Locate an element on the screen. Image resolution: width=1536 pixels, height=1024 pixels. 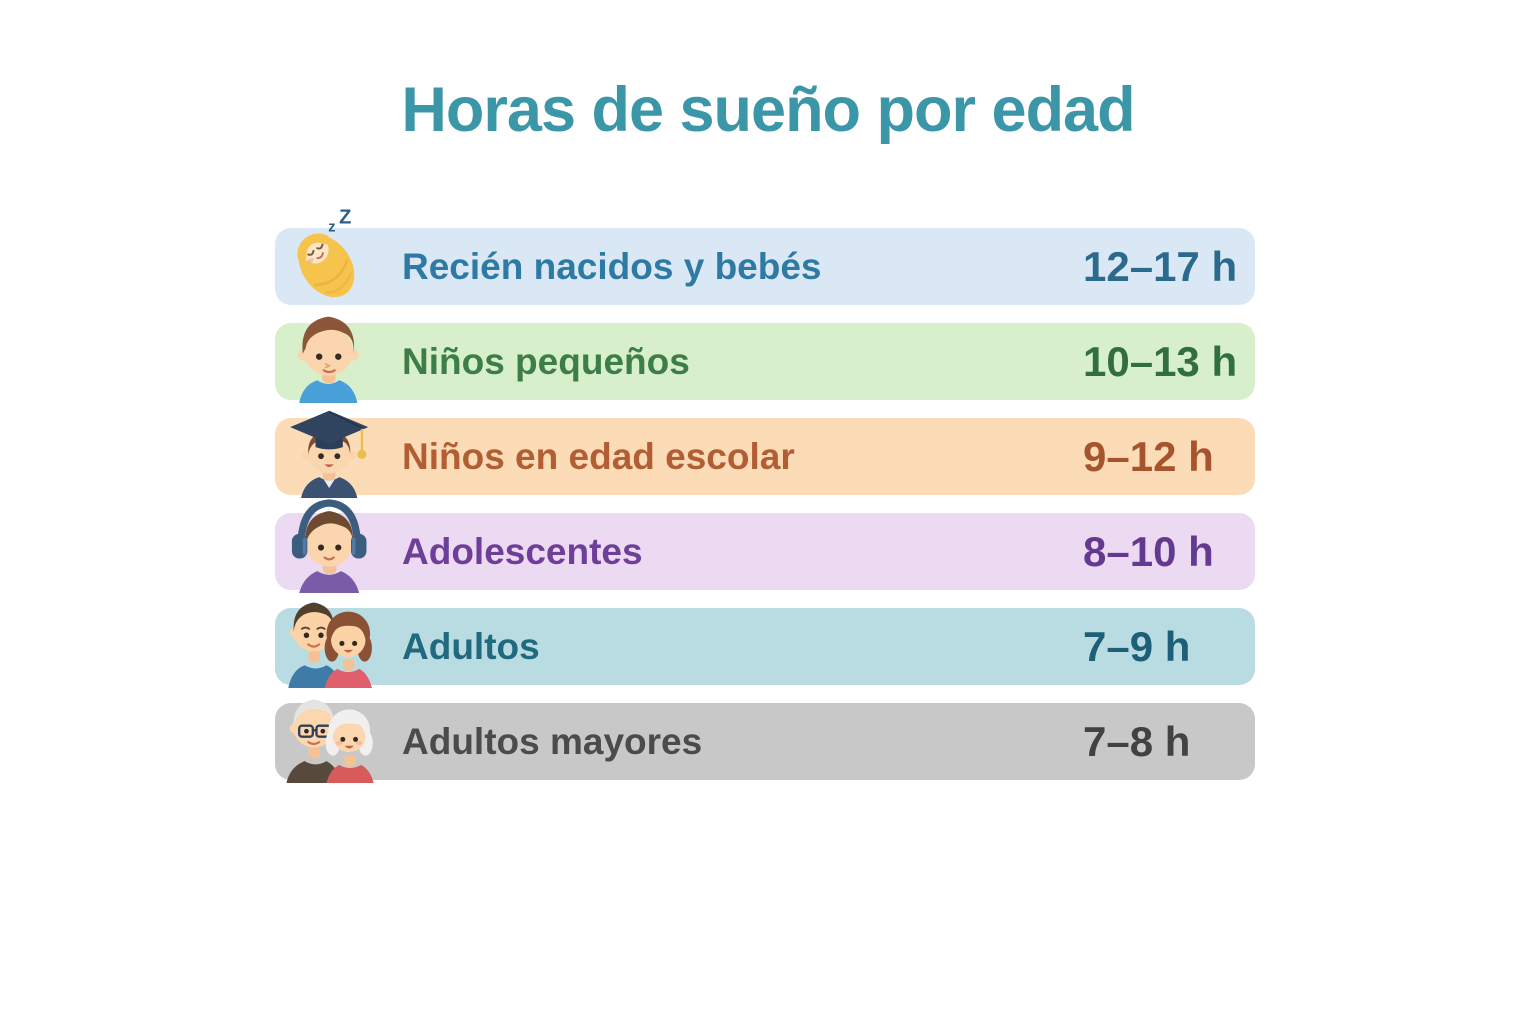
adult-couple-icon is located at coordinates (331, 638).